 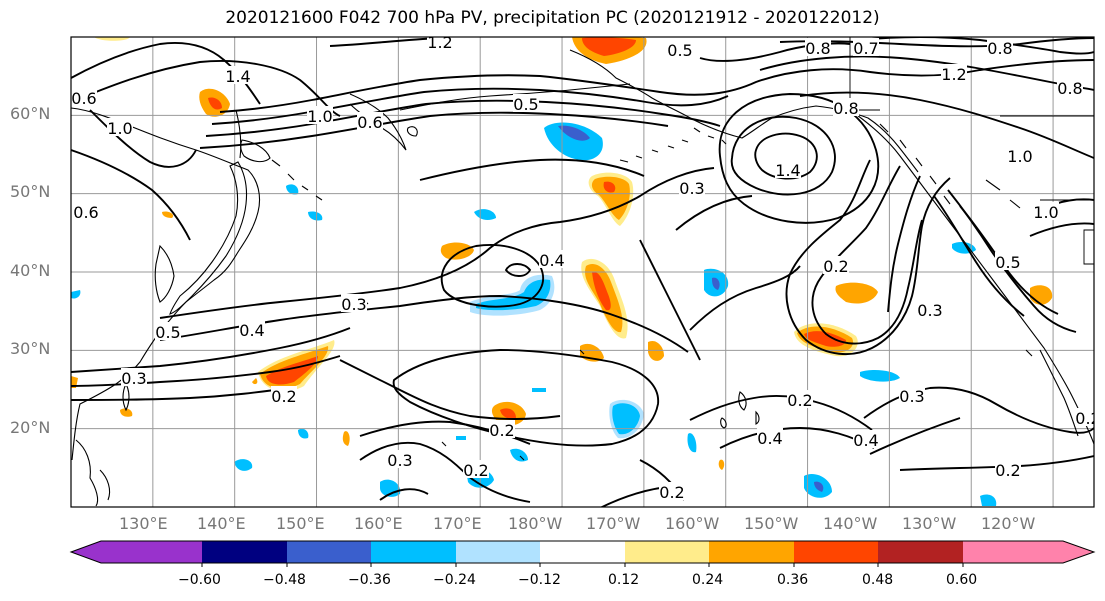 I want to click on lon-label: 140°W, so click(x=850, y=523).